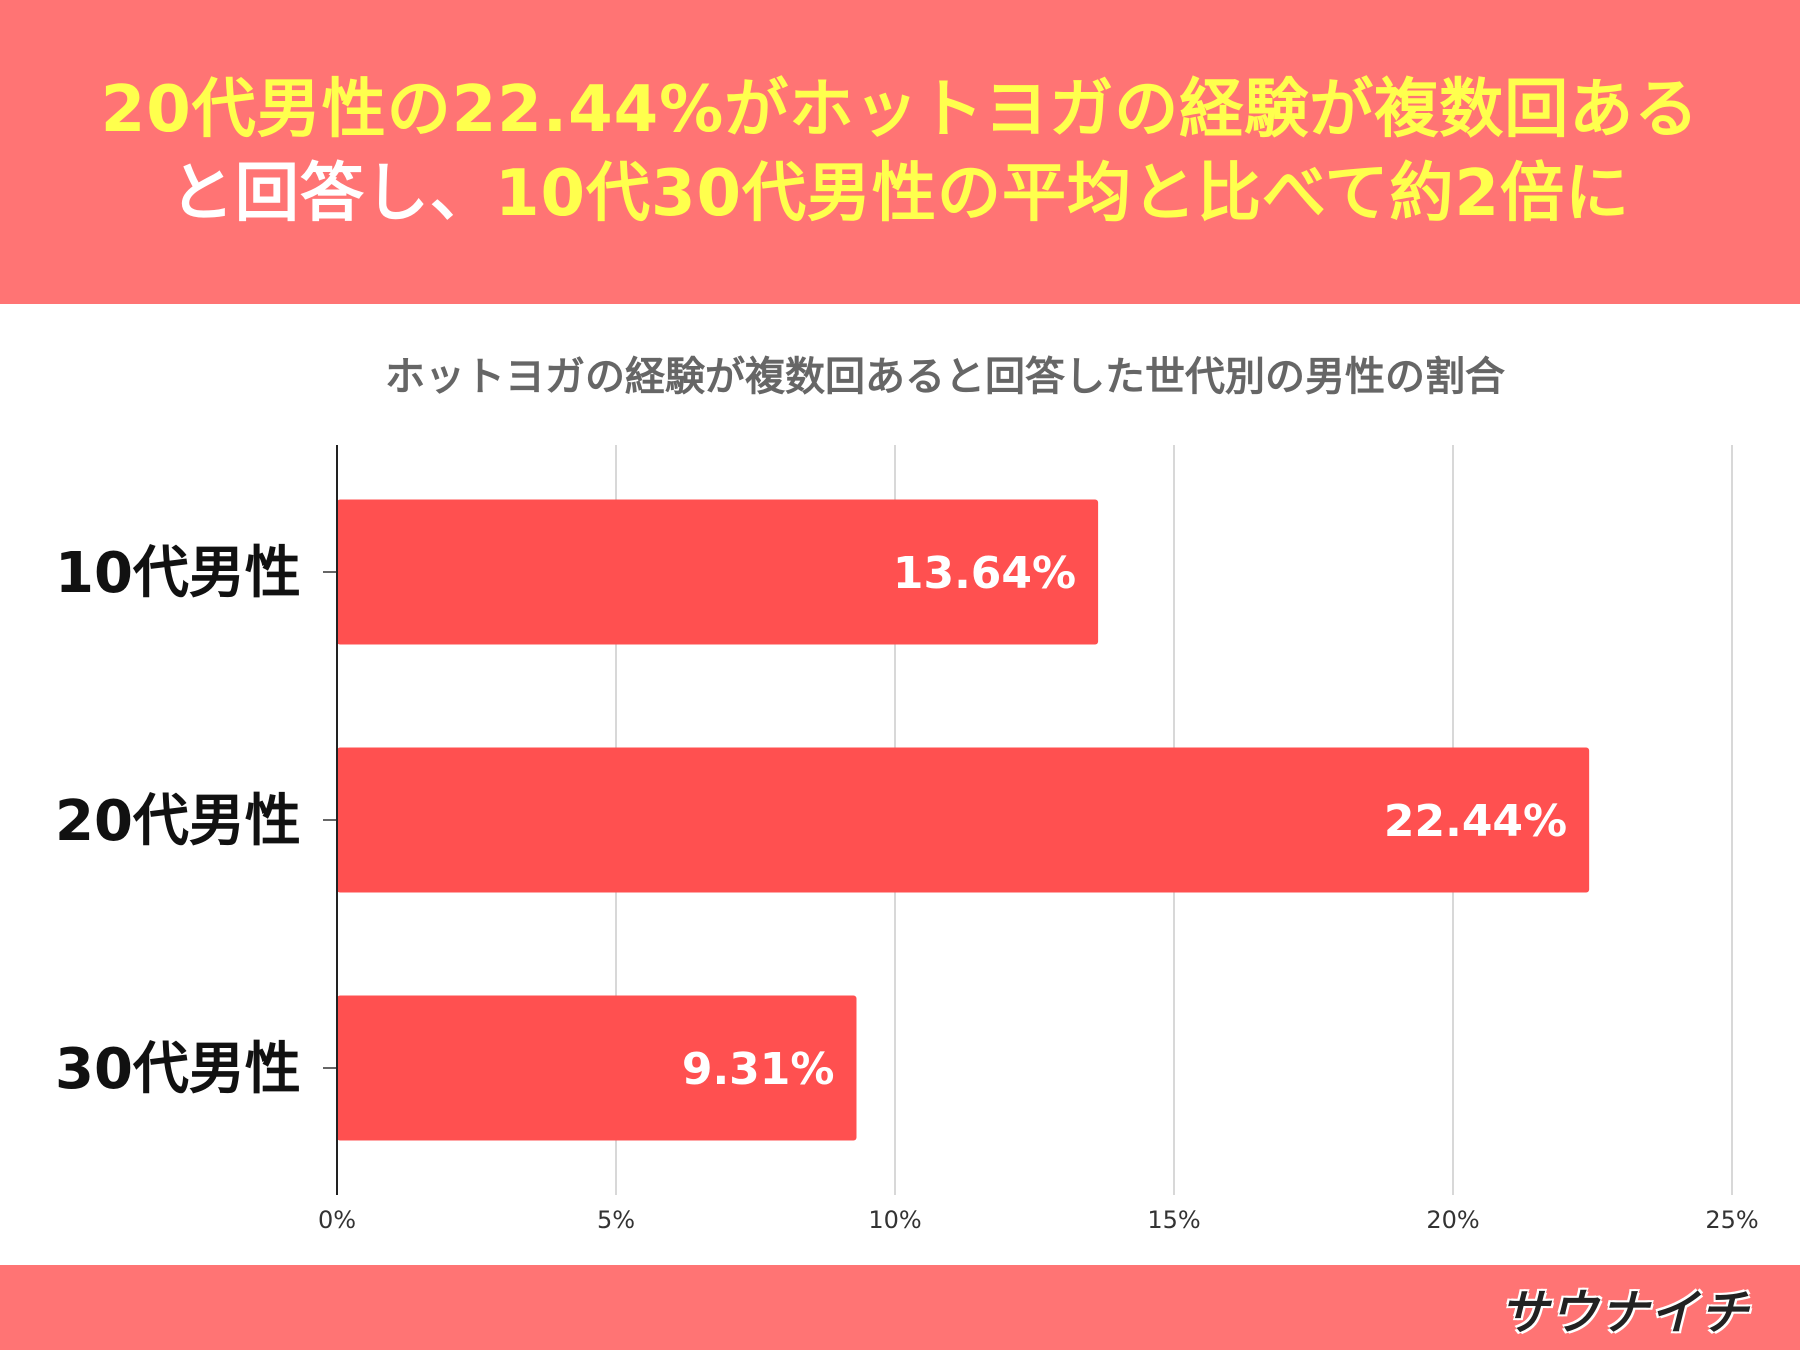 Image resolution: width=1800 pixels, height=1350 pixels. What do you see at coordinates (332, 194) in the screenshot?
I see `headline-line-2-white: と回答し、` at bounding box center [332, 194].